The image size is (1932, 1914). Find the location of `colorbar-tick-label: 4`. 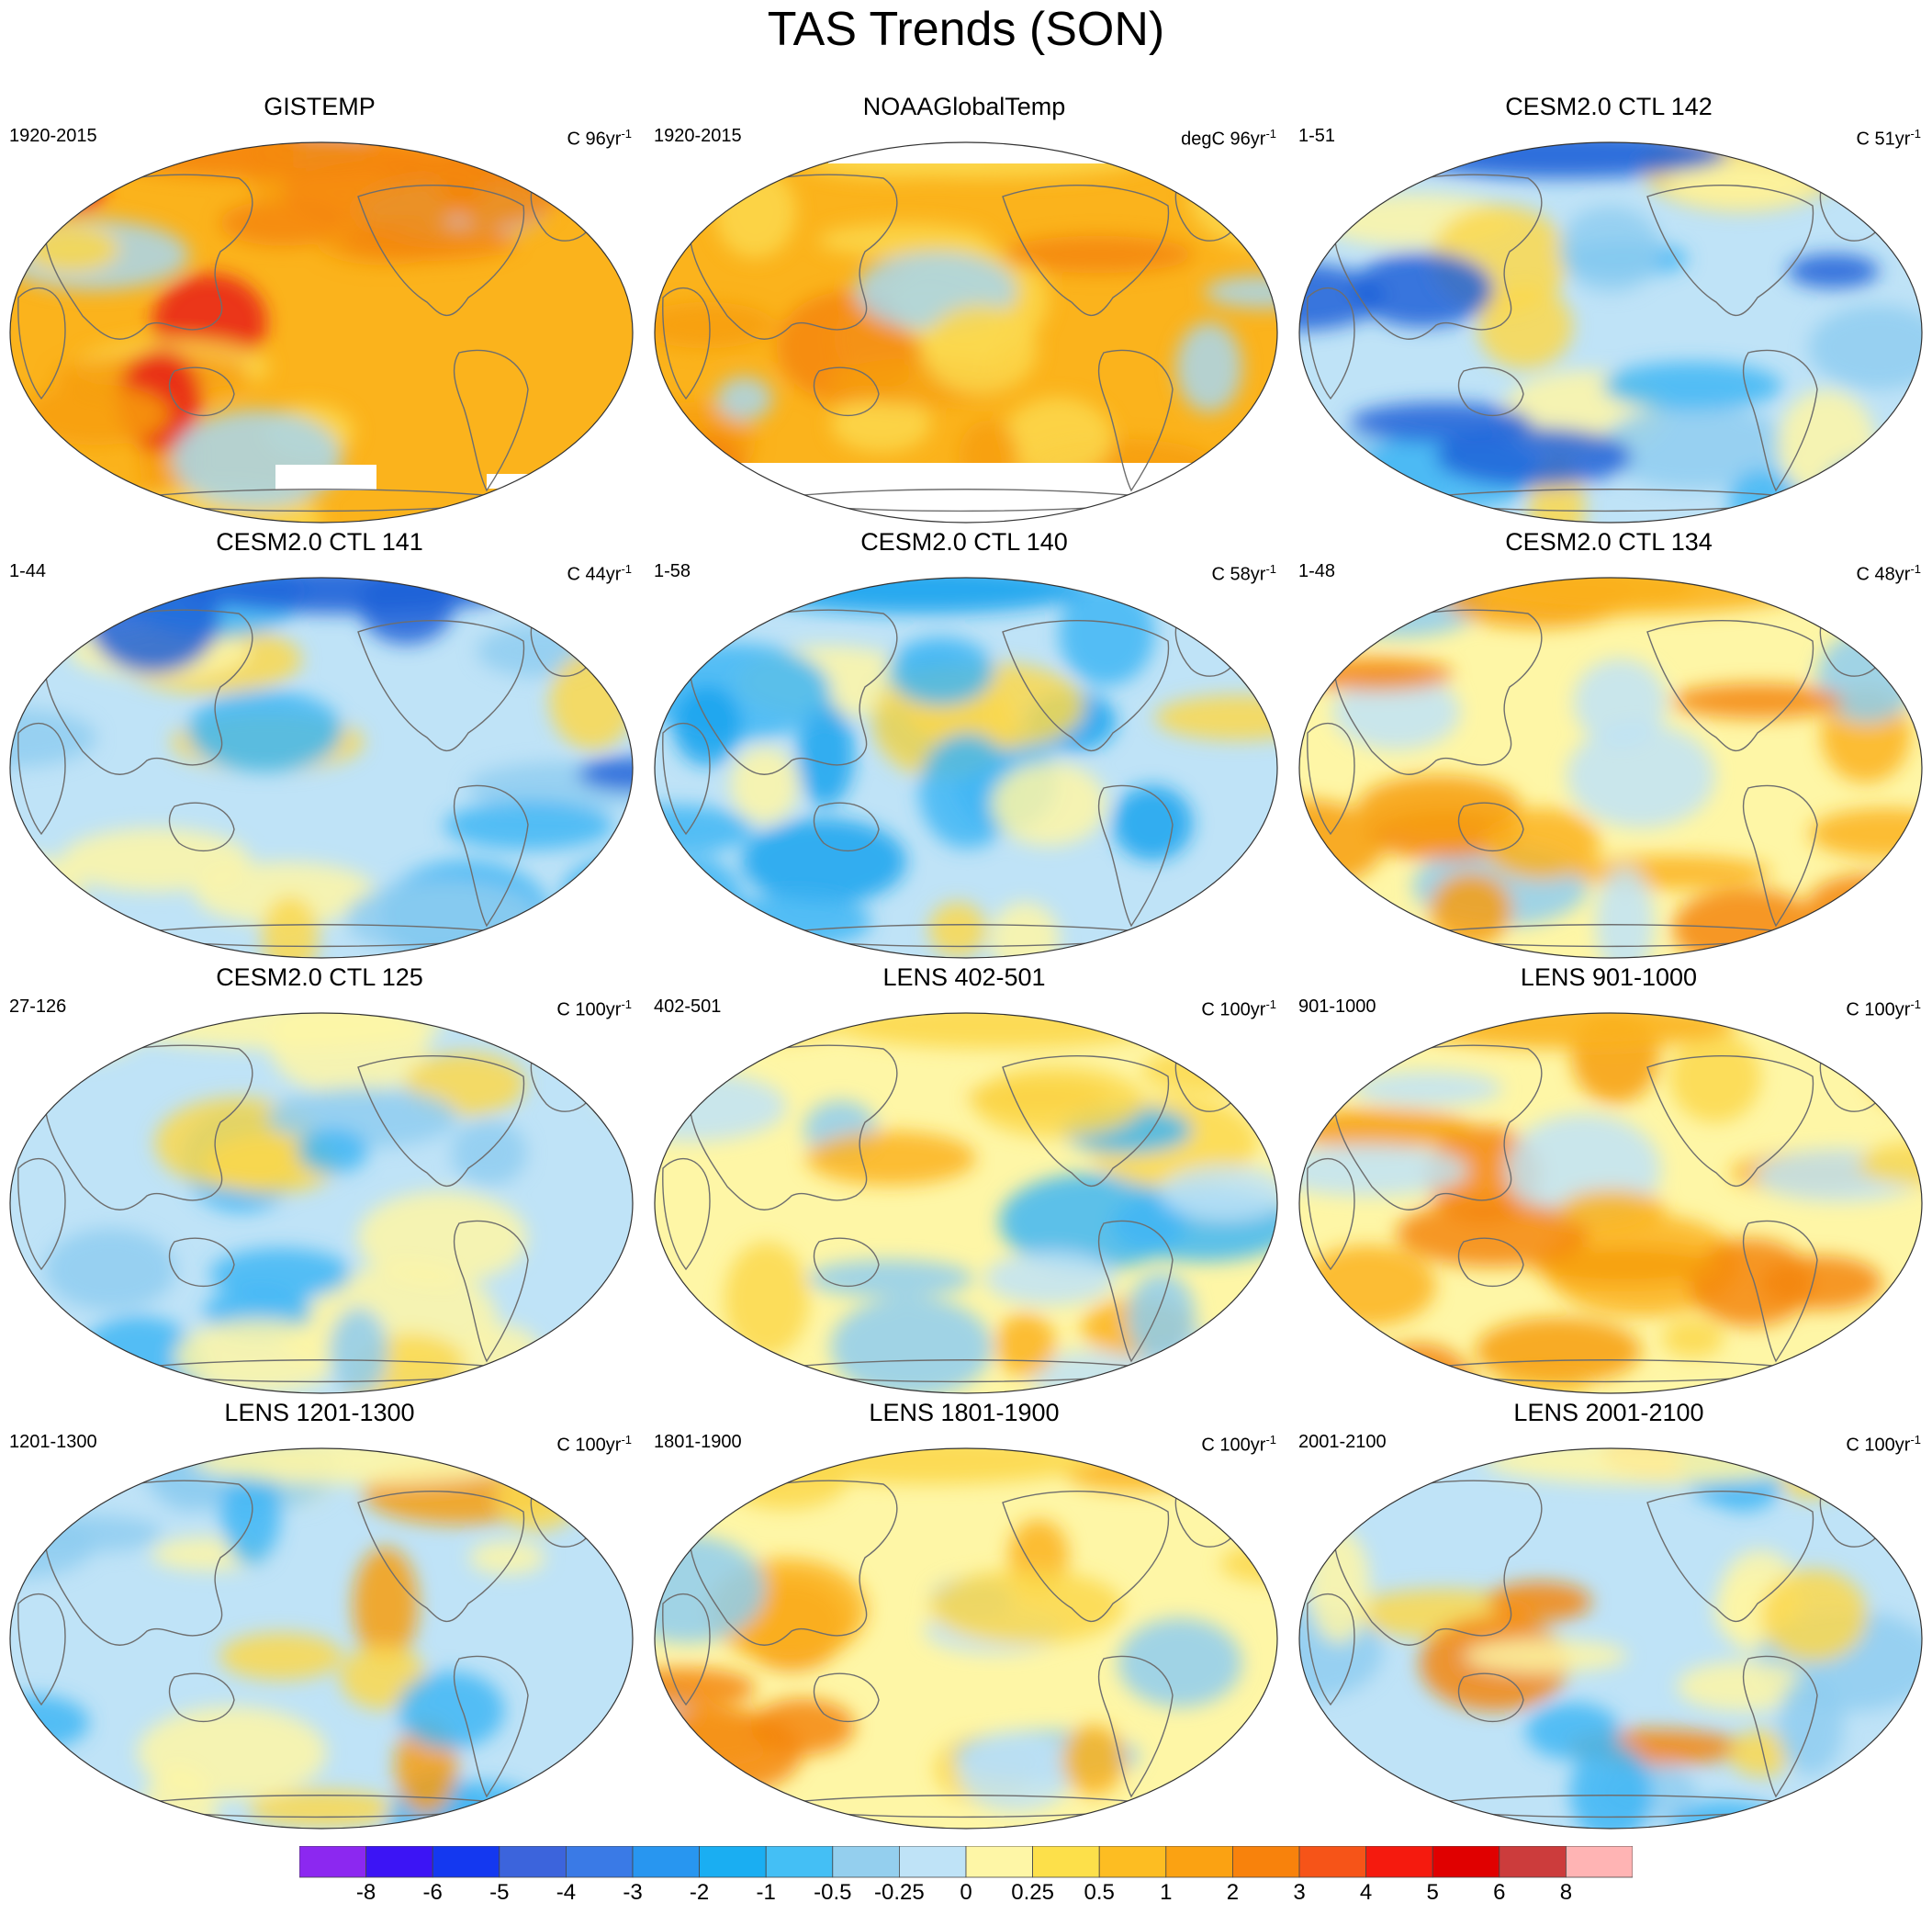

colorbar-tick-label: 4 is located at coordinates (1366, 1890).